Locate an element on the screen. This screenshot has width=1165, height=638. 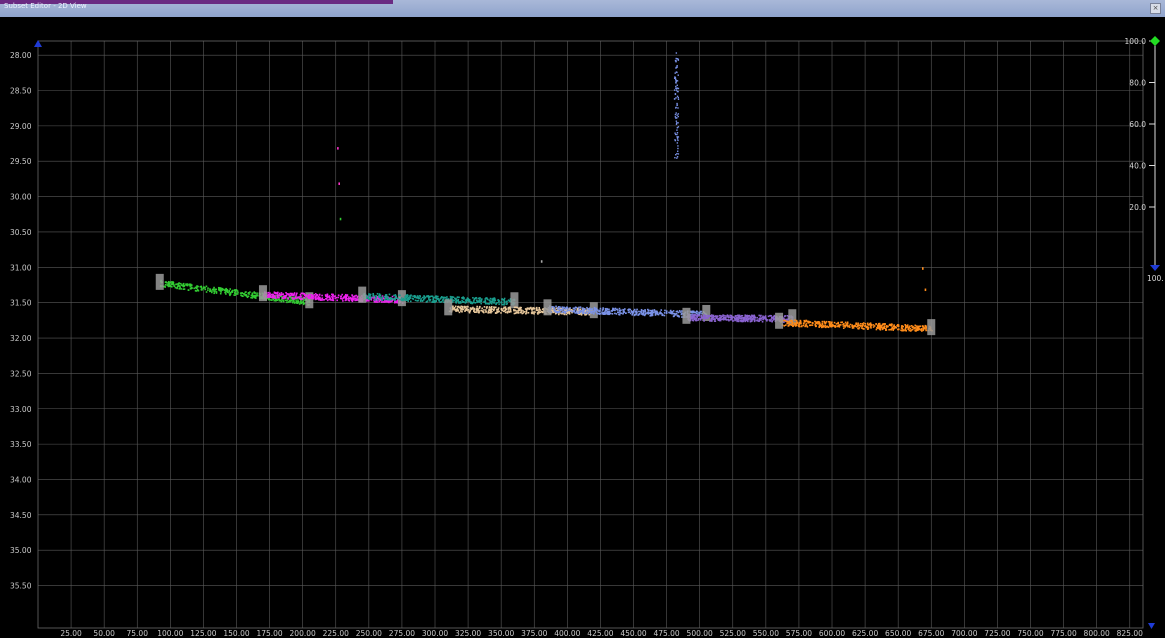
y-tick-label: 35.50 is located at coordinates (21, 586).